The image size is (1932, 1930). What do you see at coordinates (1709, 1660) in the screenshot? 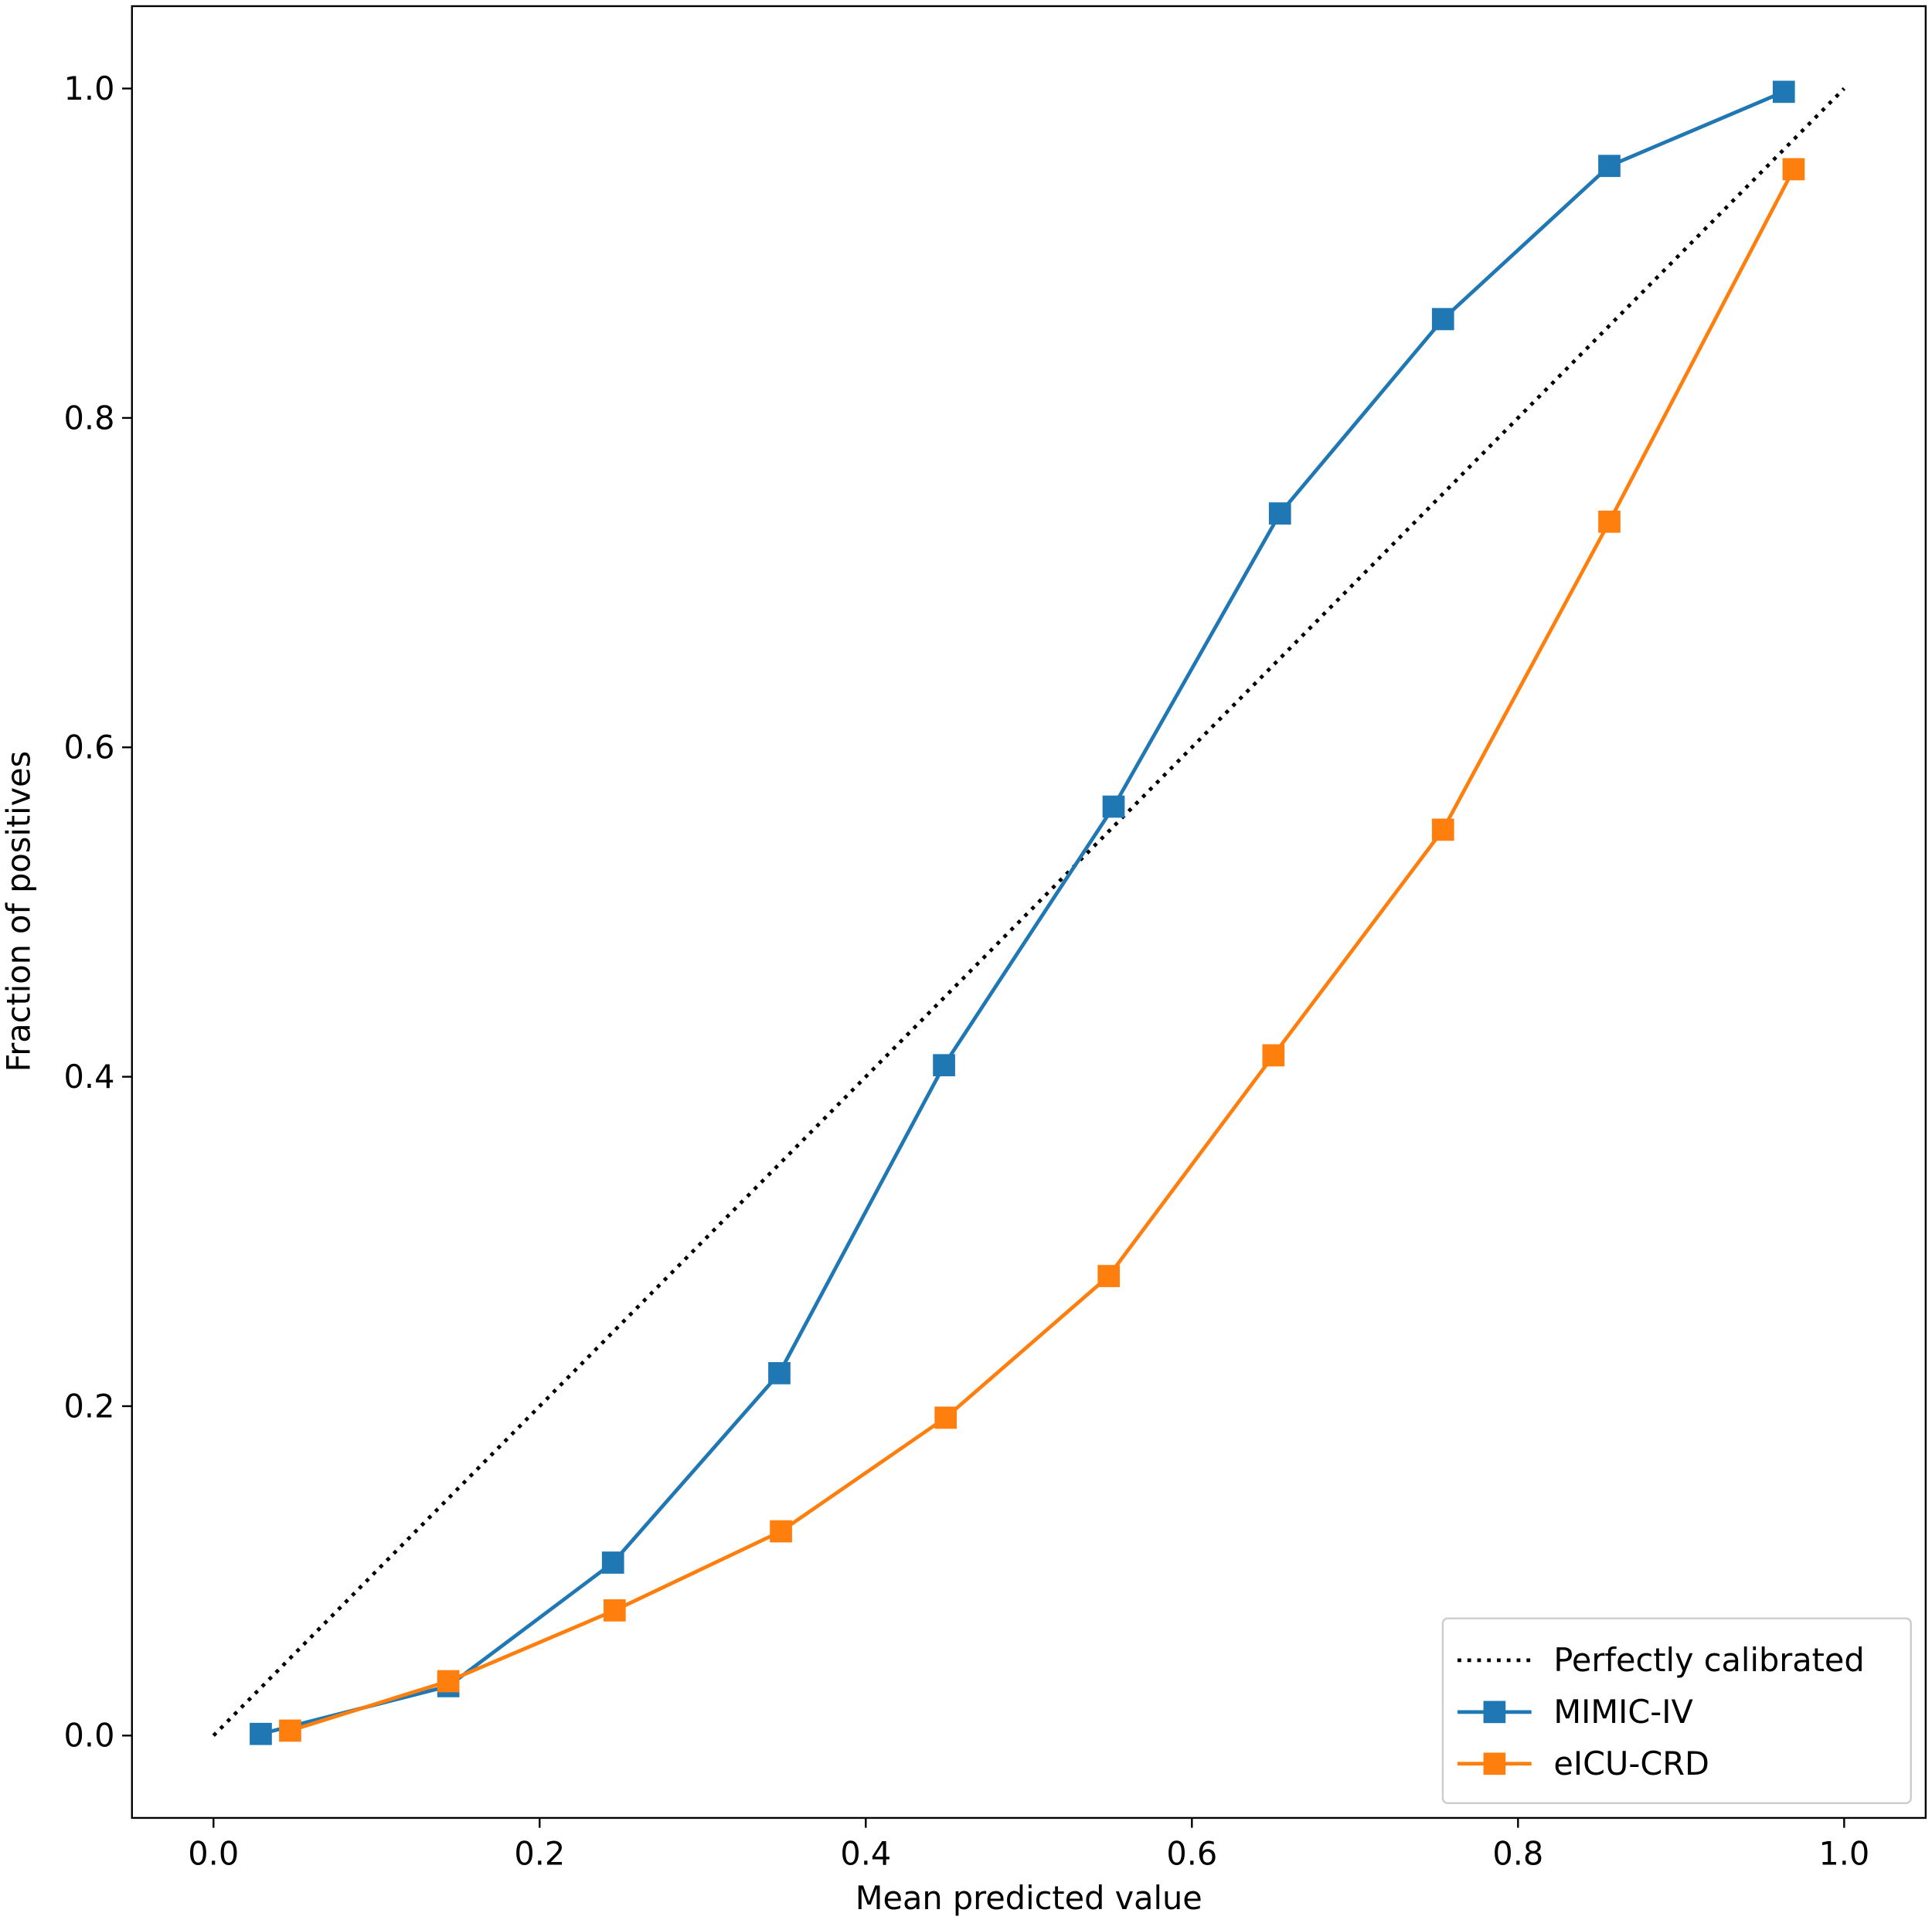
I see `legend-label: Perfectly calibrated` at bounding box center [1709, 1660].